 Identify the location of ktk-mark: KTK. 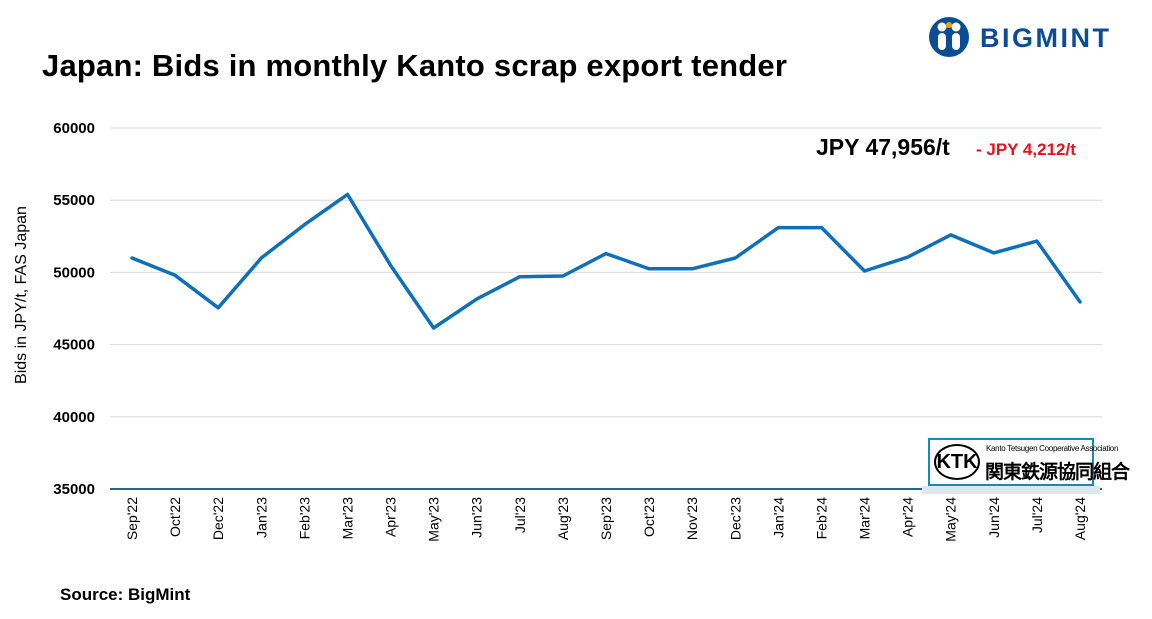
(957, 462).